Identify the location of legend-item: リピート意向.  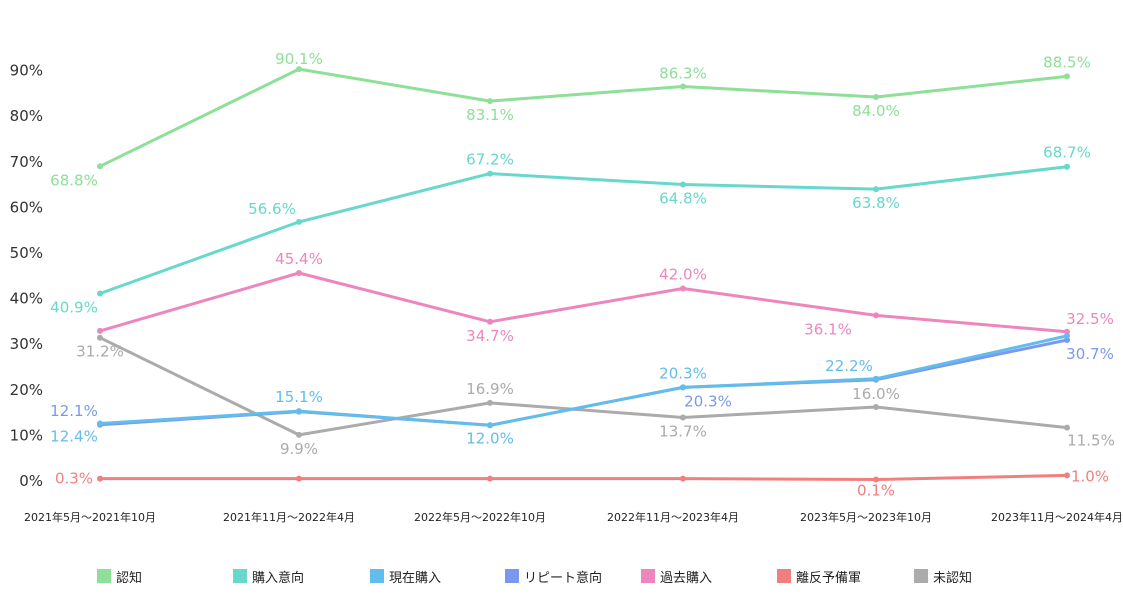
(553, 576).